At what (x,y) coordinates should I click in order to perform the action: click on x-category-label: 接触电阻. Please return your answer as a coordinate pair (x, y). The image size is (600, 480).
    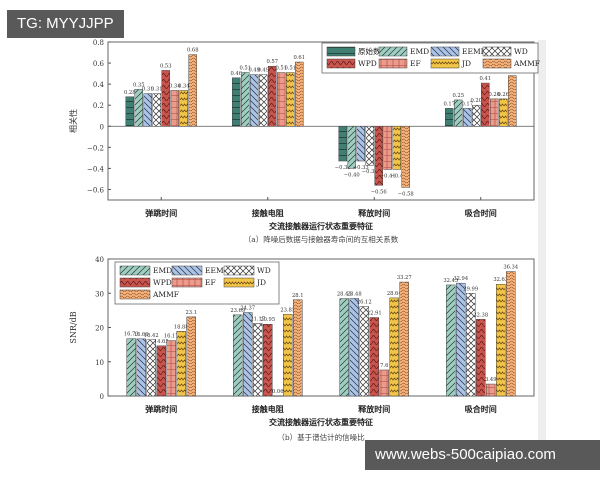
    Looking at the image, I should click on (268, 213).